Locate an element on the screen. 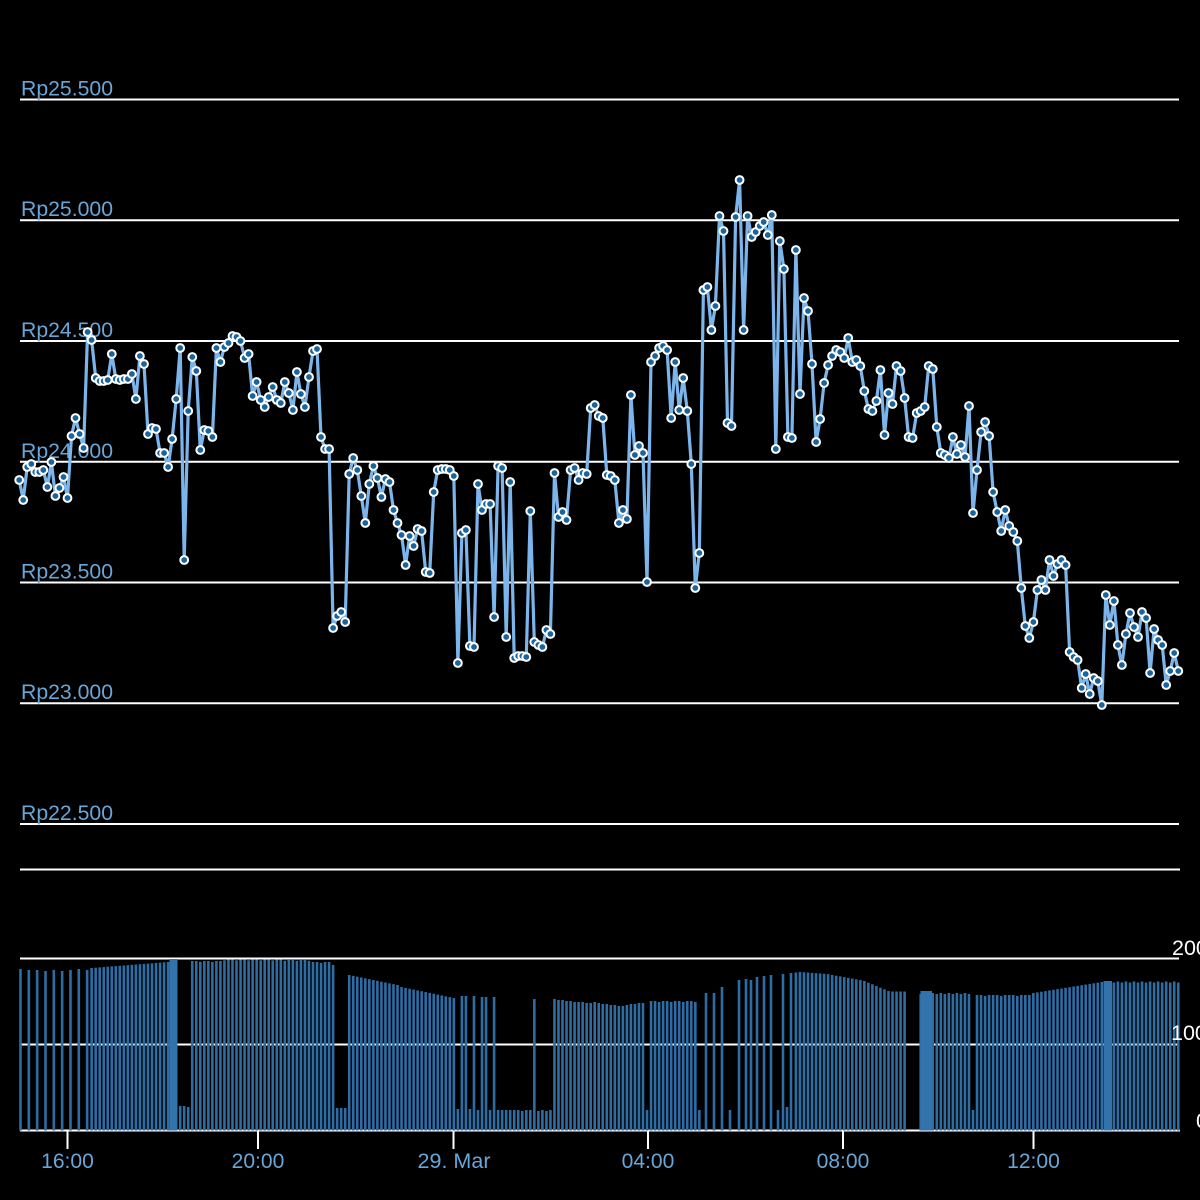  svg-text: Rp22.500 is located at coordinates (67, 813).